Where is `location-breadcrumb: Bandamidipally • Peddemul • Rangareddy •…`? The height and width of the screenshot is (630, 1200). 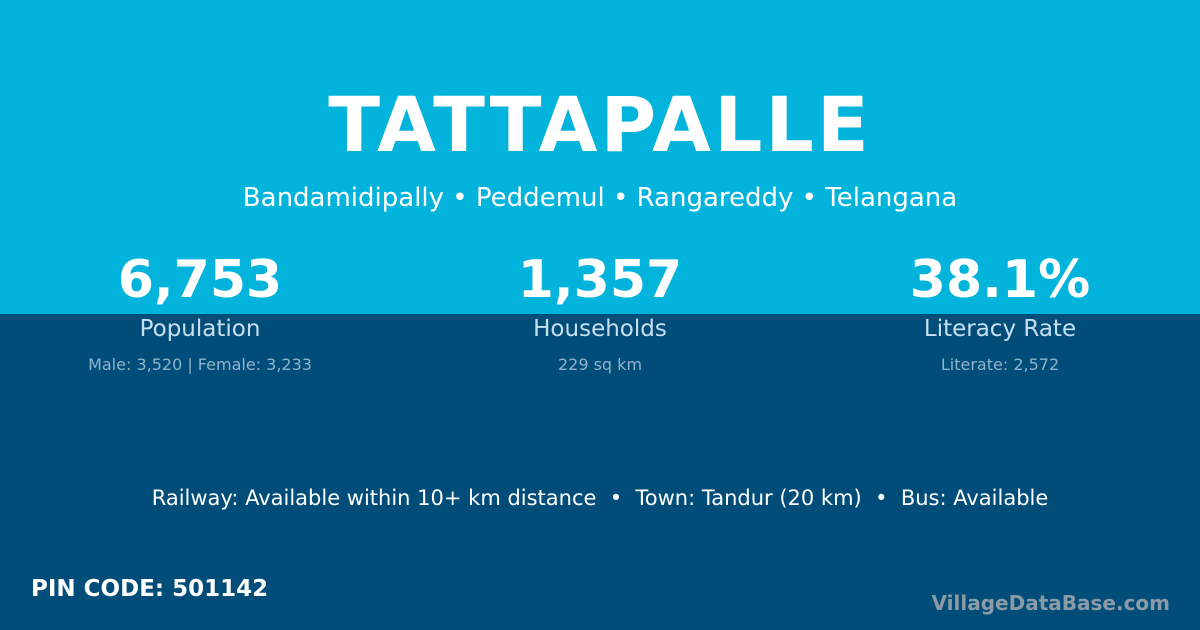
location-breadcrumb: Bandamidipally • Peddemul • Rangareddy •… is located at coordinates (600, 198).